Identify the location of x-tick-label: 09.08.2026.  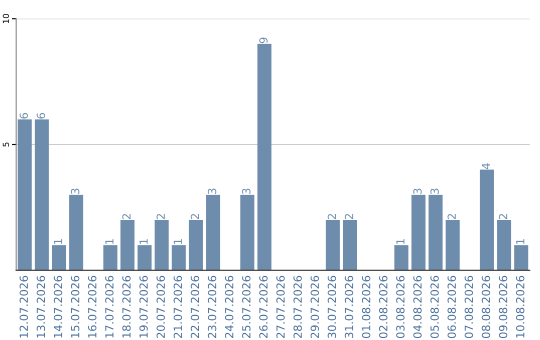
(503, 307).